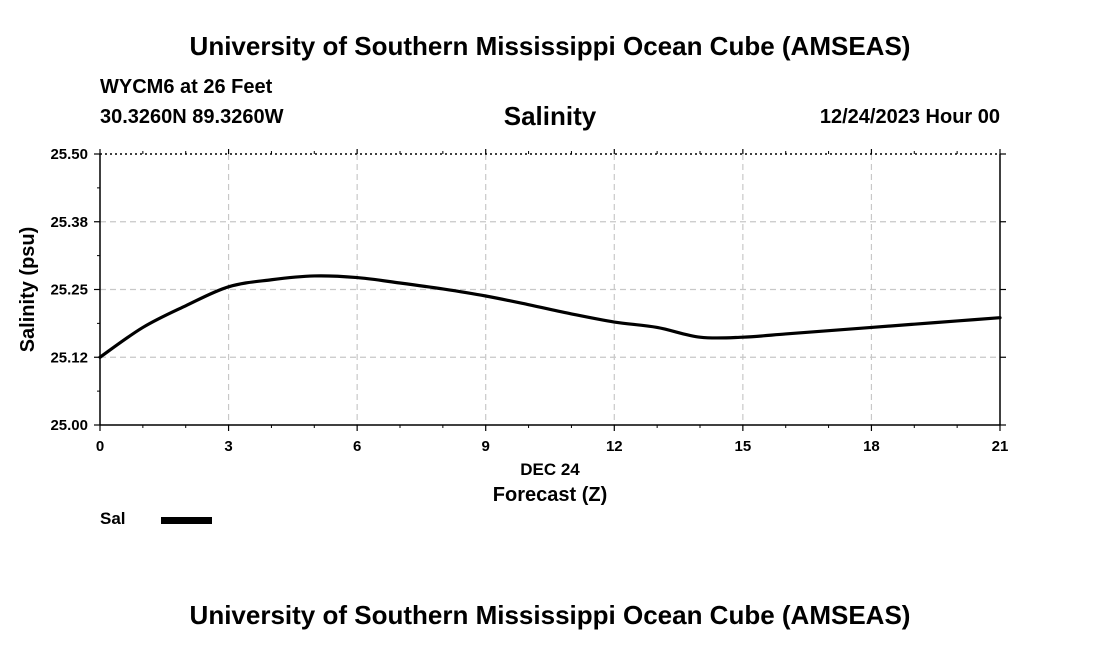 The height and width of the screenshot is (650, 1100). Describe the element at coordinates (69, 357) in the screenshot. I see `y-tick-label: 25.12` at that location.